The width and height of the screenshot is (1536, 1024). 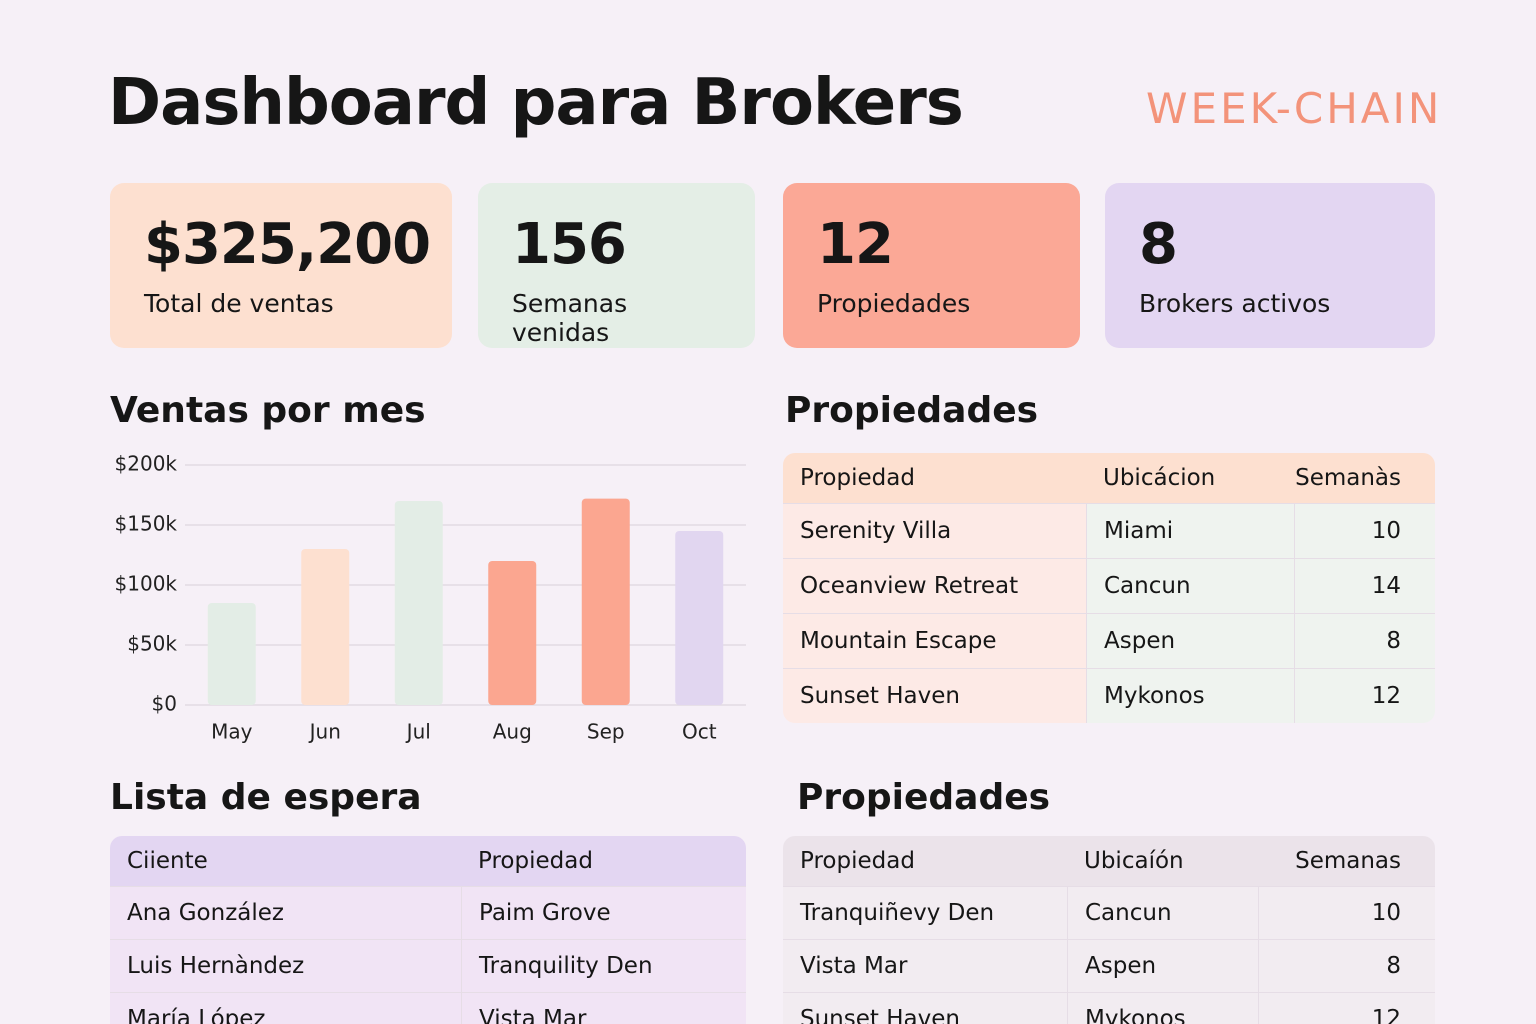 What do you see at coordinates (285, 912) in the screenshot?
I see `table-cell: Ana González` at bounding box center [285, 912].